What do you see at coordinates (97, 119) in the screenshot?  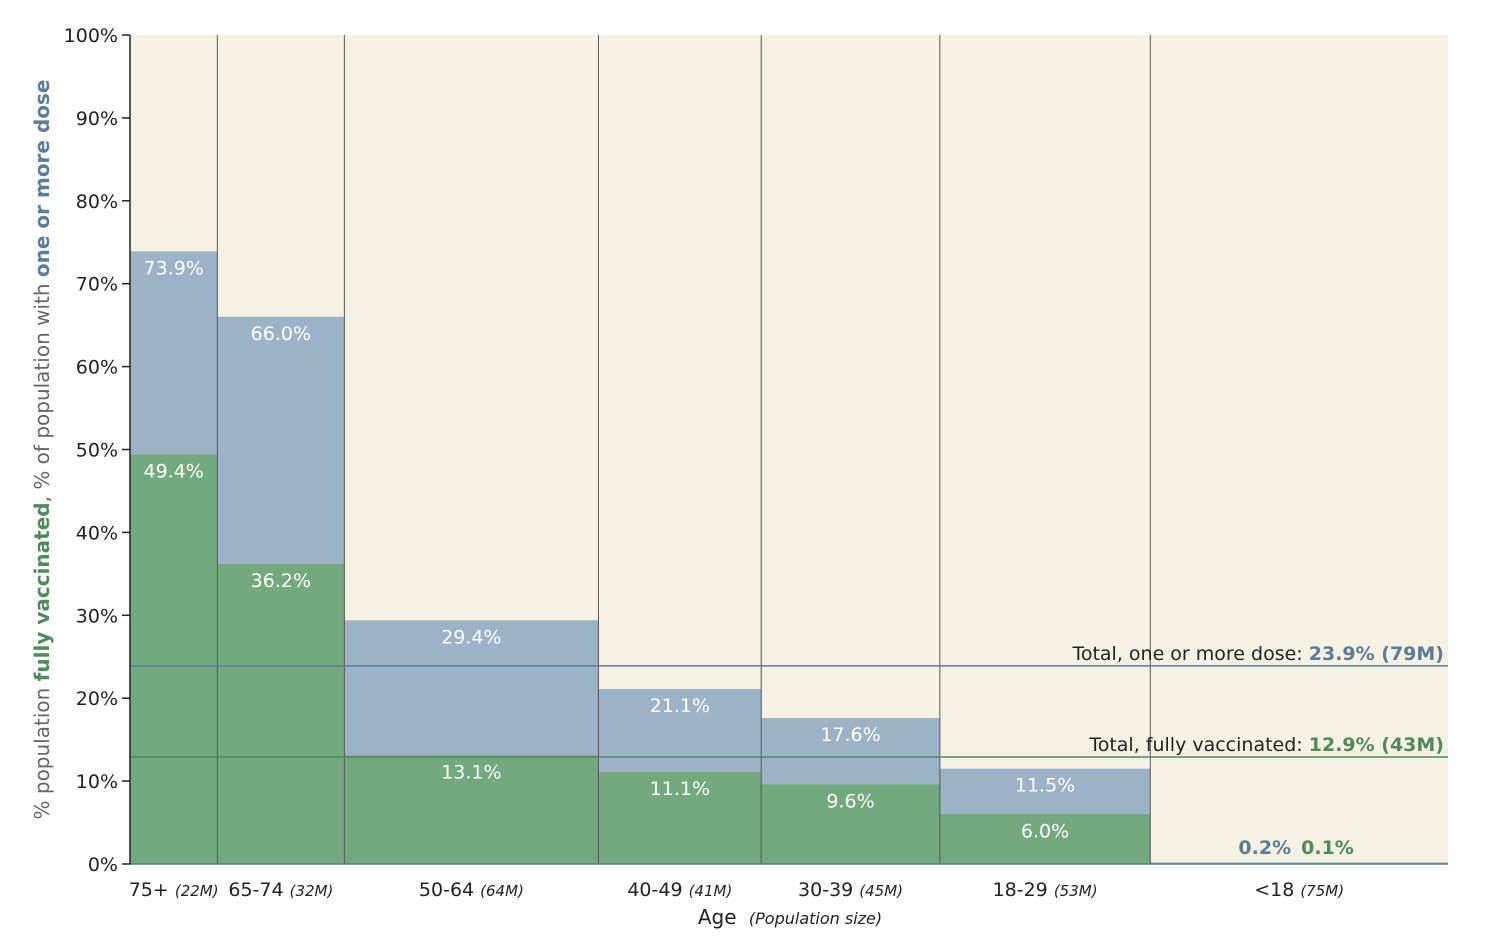 I see `y-tick-label: 90%` at bounding box center [97, 119].